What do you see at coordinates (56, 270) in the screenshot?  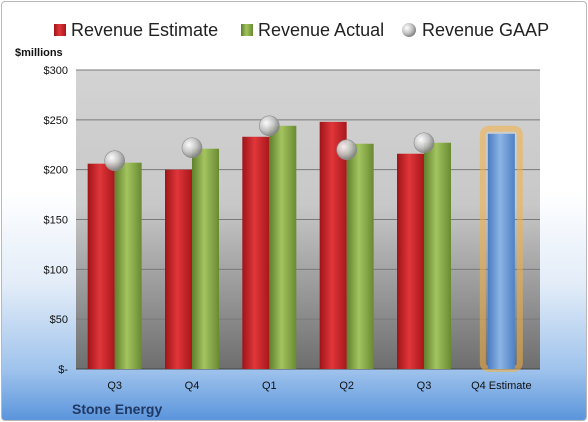 I see `y-tick-label: $100` at bounding box center [56, 270].